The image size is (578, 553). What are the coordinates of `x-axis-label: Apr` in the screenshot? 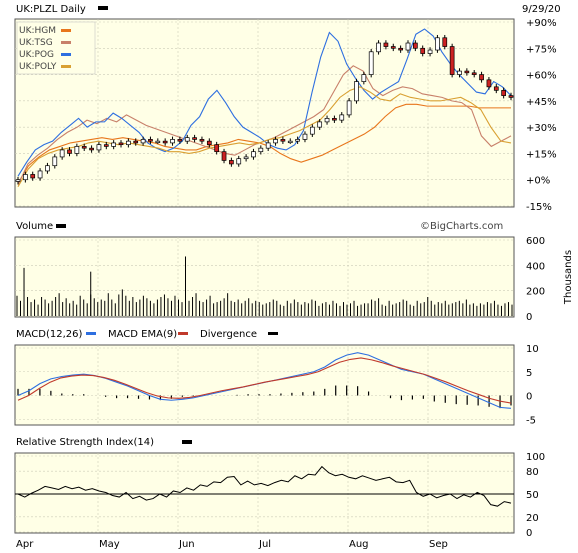 It's located at (25, 544).